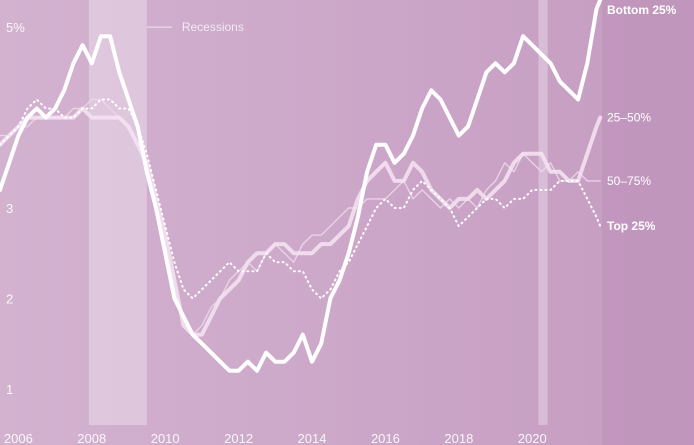  I want to click on x-tick-label-3: 2010, so click(165, 438).